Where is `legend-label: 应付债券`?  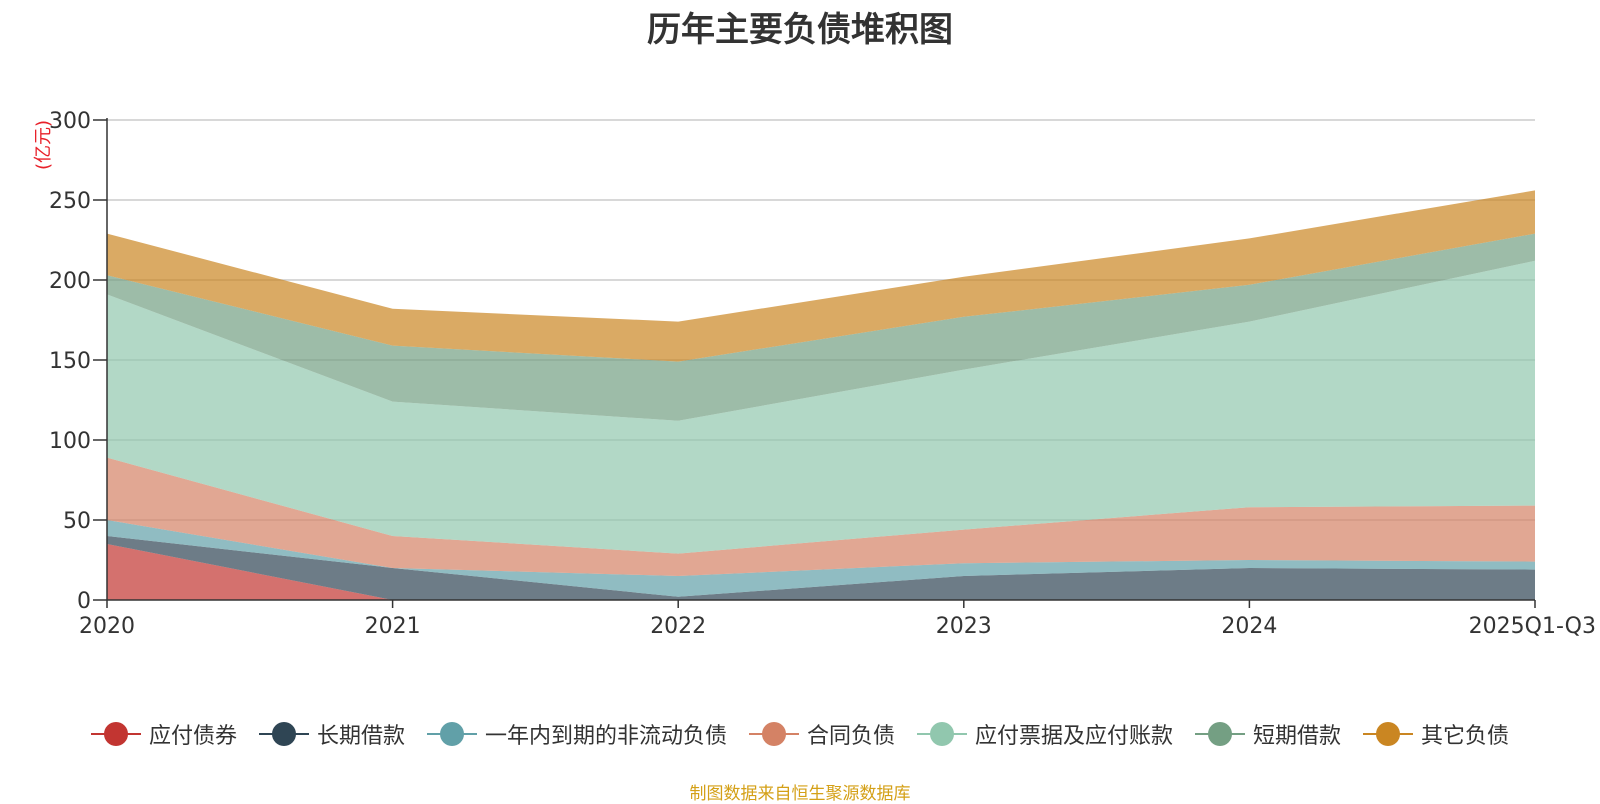 legend-label: 应付债券 is located at coordinates (192, 736).